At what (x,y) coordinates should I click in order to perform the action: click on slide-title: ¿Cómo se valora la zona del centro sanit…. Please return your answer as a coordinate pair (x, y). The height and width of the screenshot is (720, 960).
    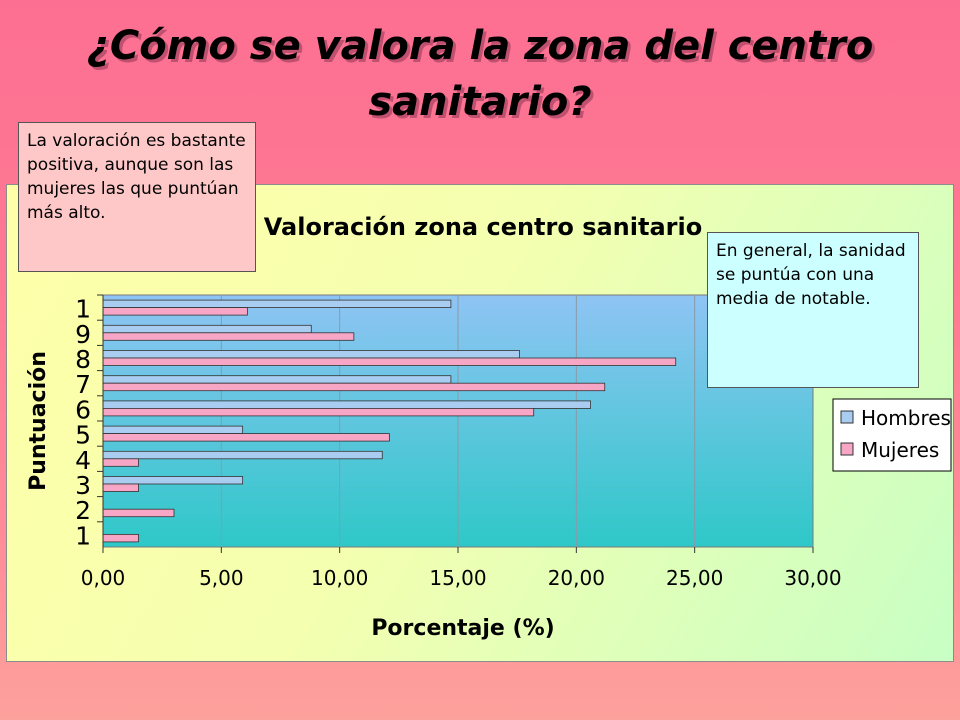
    Looking at the image, I should click on (480, 74).